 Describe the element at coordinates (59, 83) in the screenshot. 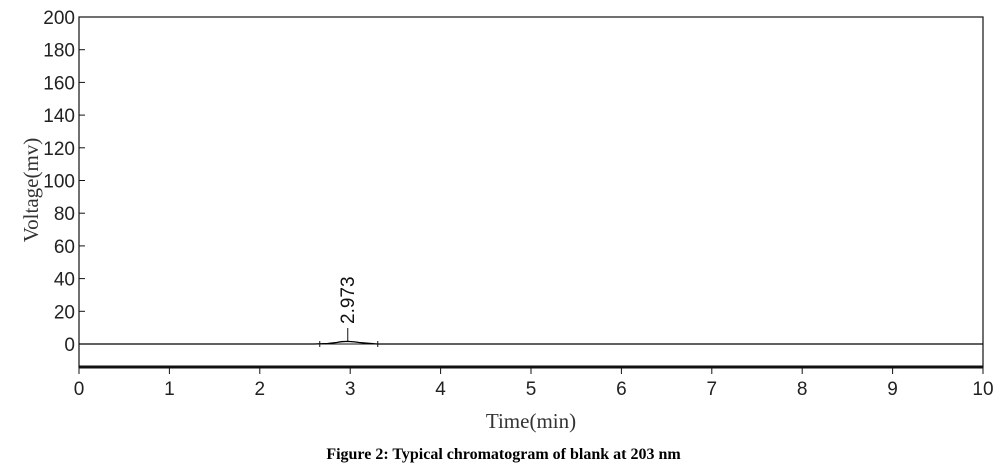

I see `y-tick-label: 160` at that location.